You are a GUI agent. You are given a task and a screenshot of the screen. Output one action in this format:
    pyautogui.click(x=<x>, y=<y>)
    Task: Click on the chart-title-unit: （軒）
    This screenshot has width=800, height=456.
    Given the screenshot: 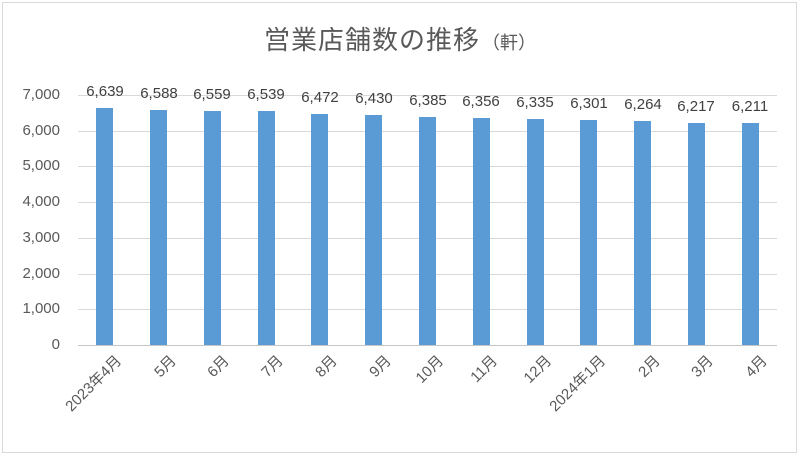 What is the action you would take?
    pyautogui.click(x=509, y=43)
    